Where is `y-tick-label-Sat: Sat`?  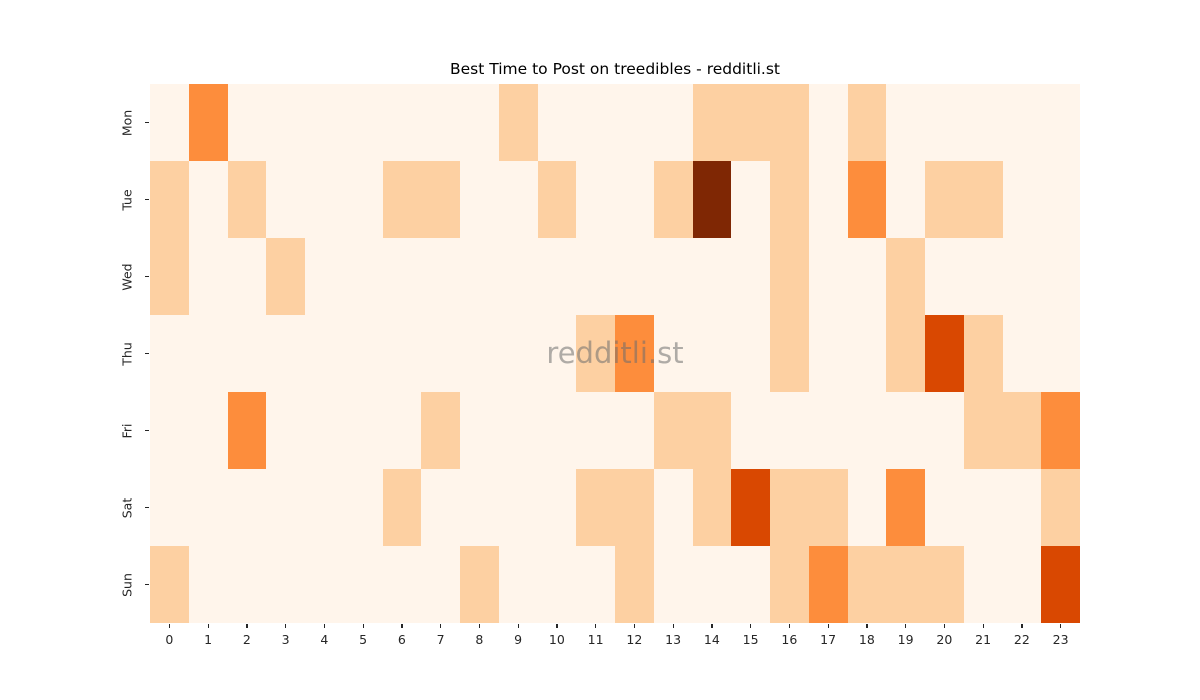 y-tick-label-Sat: Sat is located at coordinates (127, 507).